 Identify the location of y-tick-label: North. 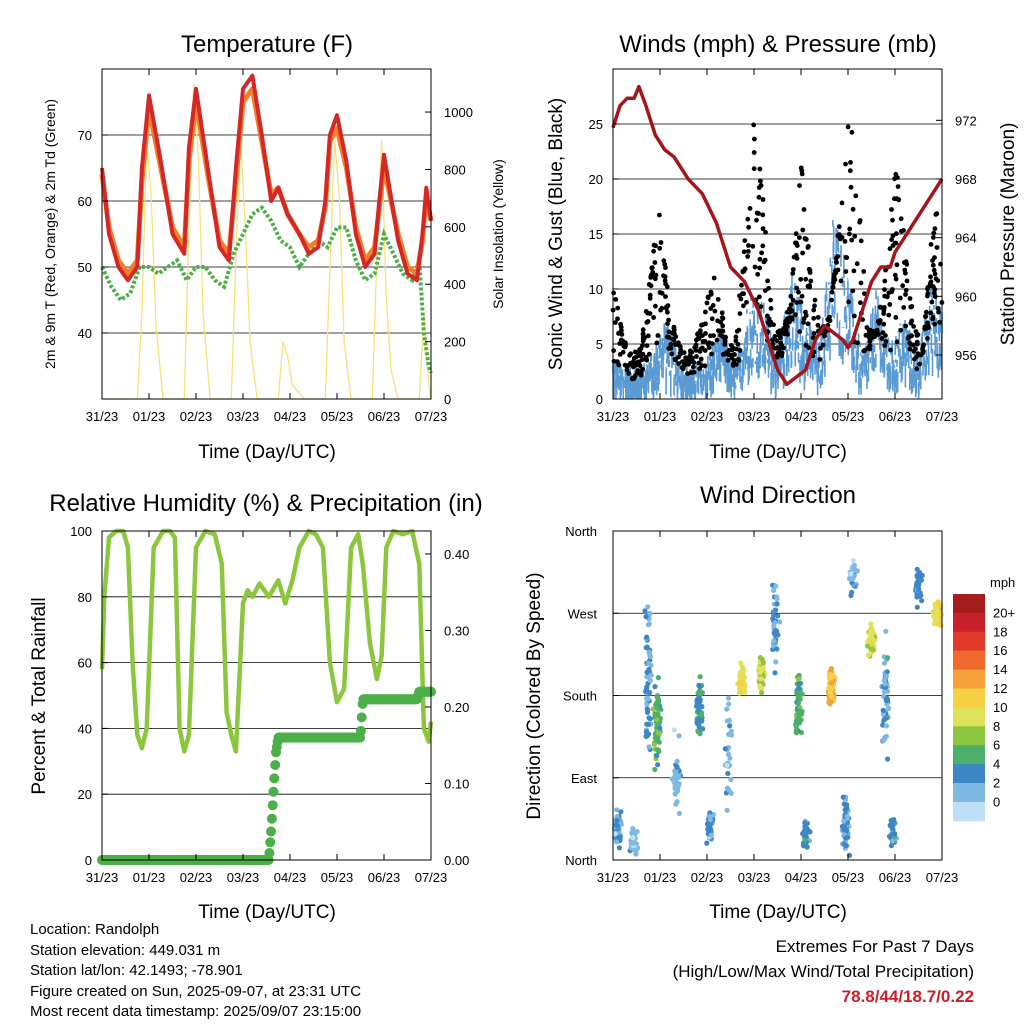
(581, 531).